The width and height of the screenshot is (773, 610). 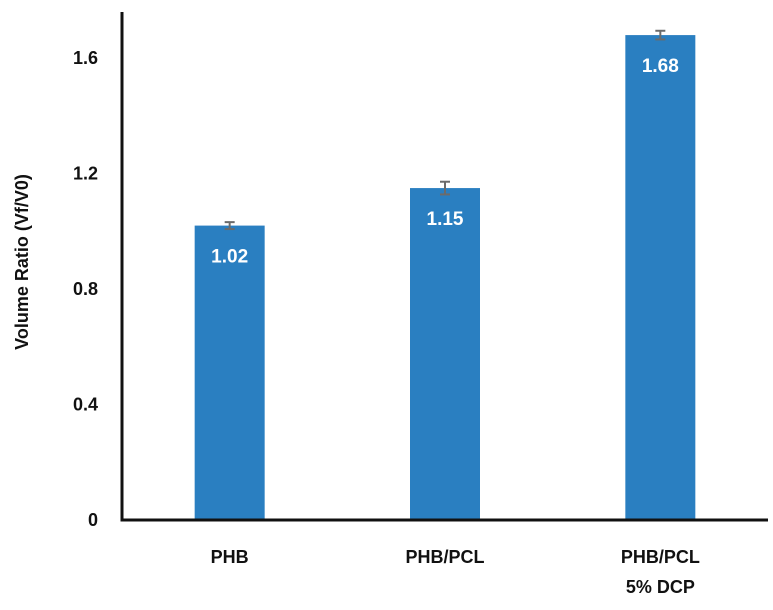 What do you see at coordinates (230, 557) in the screenshot?
I see `x-category-label: PHB` at bounding box center [230, 557].